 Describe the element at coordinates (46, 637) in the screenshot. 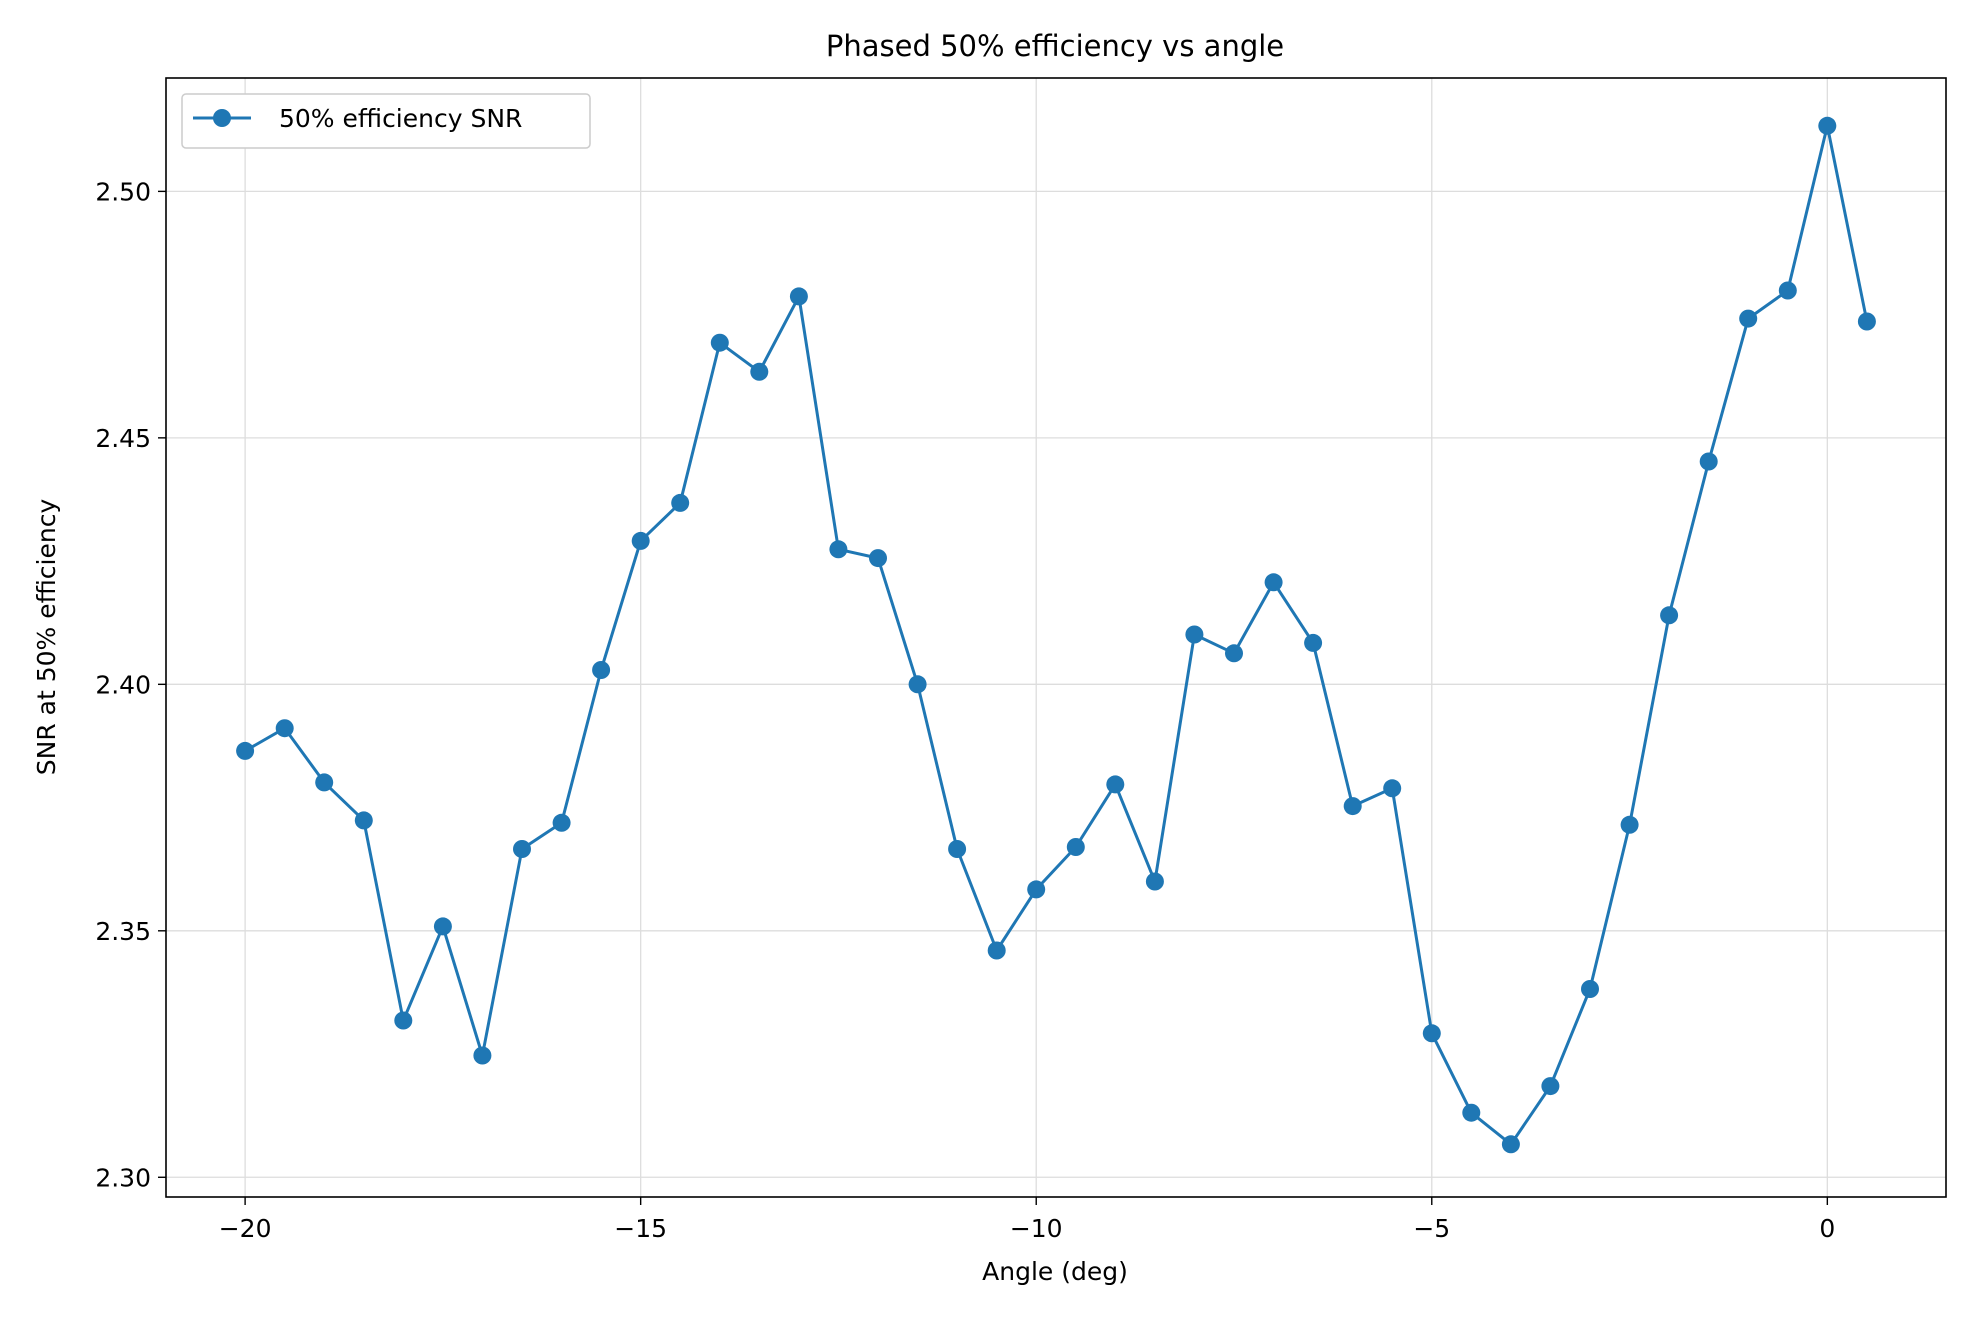

I see `y-axis-label: SNR at 50% efficiency` at that location.